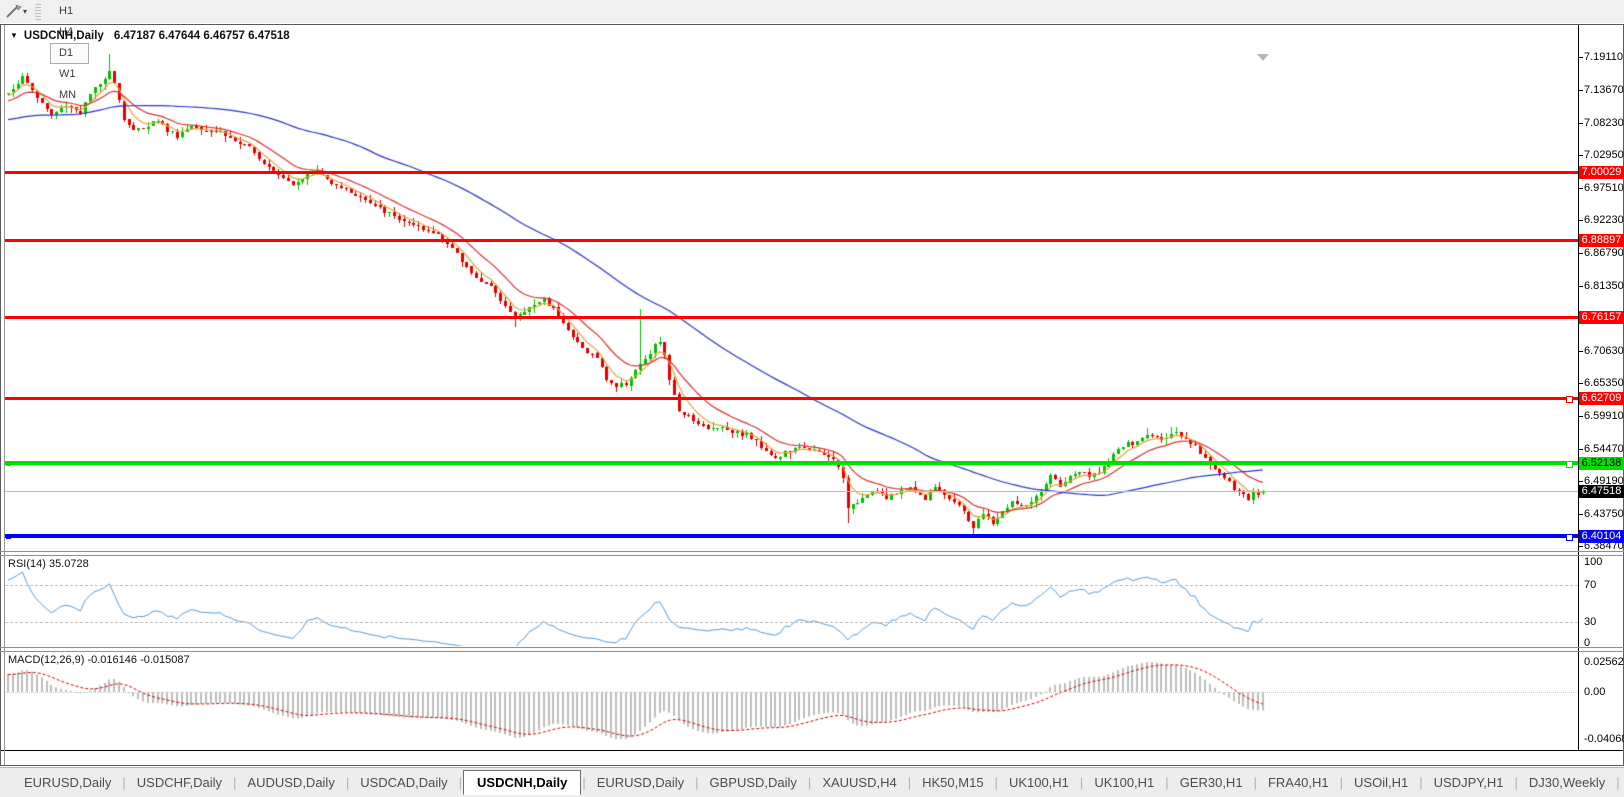  I want to click on timeframe-buttons: M1M5M15M30H1H4D1W1MN, so click(69, 53).